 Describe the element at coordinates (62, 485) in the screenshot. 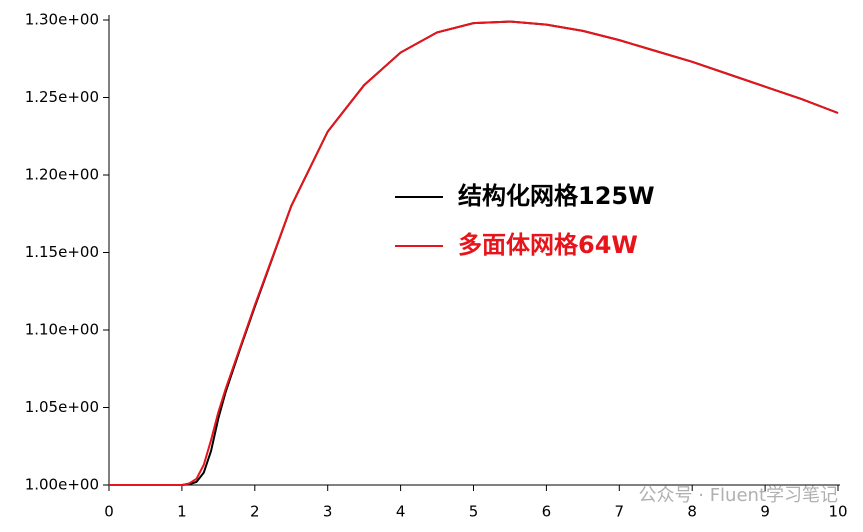

I see `y-tick-label: 1.00e+00` at that location.